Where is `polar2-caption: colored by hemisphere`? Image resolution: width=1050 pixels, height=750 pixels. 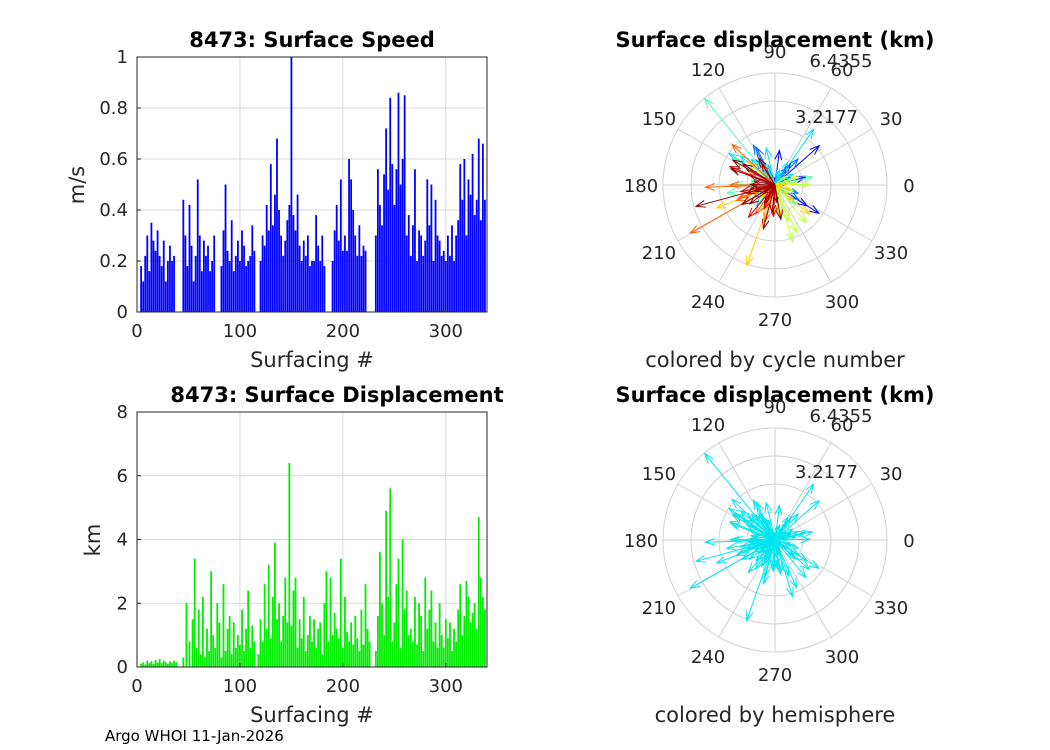 polar2-caption: colored by hemisphere is located at coordinates (775, 715).